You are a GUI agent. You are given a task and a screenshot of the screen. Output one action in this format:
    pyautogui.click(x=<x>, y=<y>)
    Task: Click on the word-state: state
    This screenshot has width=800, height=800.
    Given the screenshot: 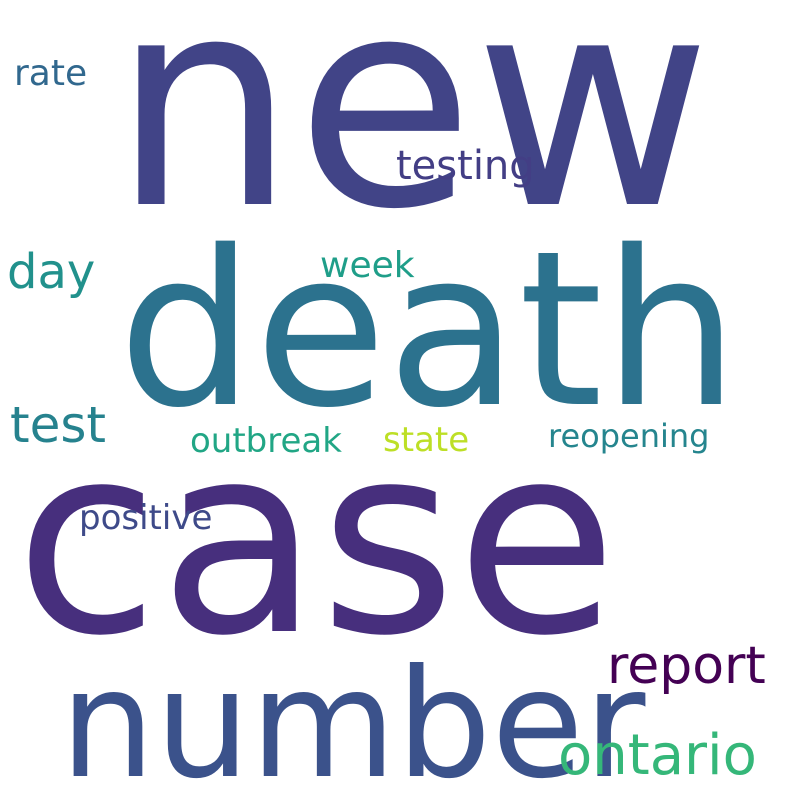 What is the action you would take?
    pyautogui.click(x=426, y=440)
    